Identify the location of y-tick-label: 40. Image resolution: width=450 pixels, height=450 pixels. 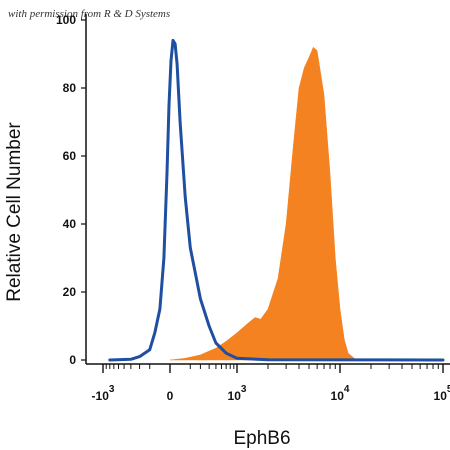
(70, 224).